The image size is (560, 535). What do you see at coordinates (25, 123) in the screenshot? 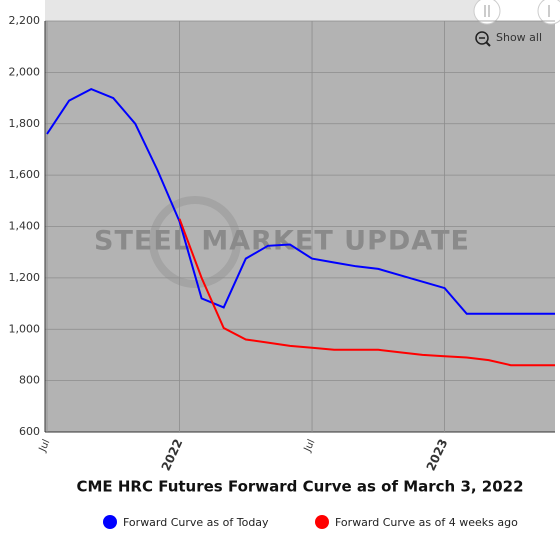
I see `y-tick-label: 1,800` at bounding box center [25, 123].